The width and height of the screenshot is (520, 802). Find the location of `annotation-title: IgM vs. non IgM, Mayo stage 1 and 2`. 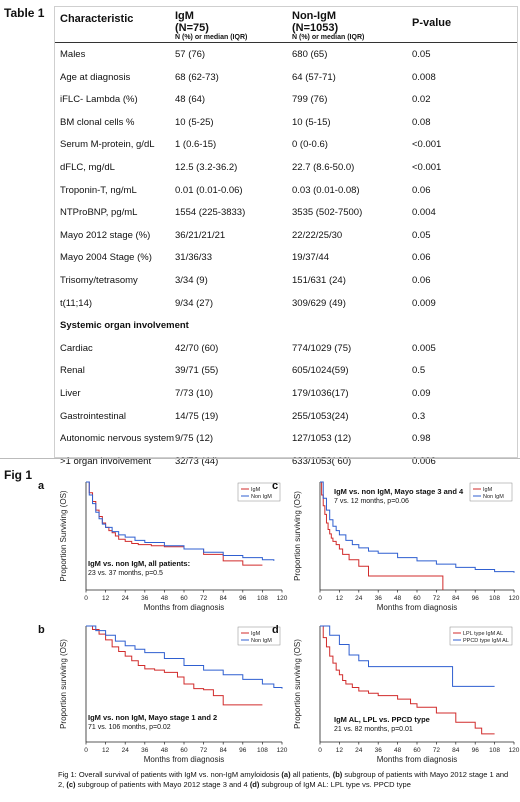

annotation-title: IgM vs. non IgM, Mayo stage 1 and 2 is located at coordinates (152, 717).